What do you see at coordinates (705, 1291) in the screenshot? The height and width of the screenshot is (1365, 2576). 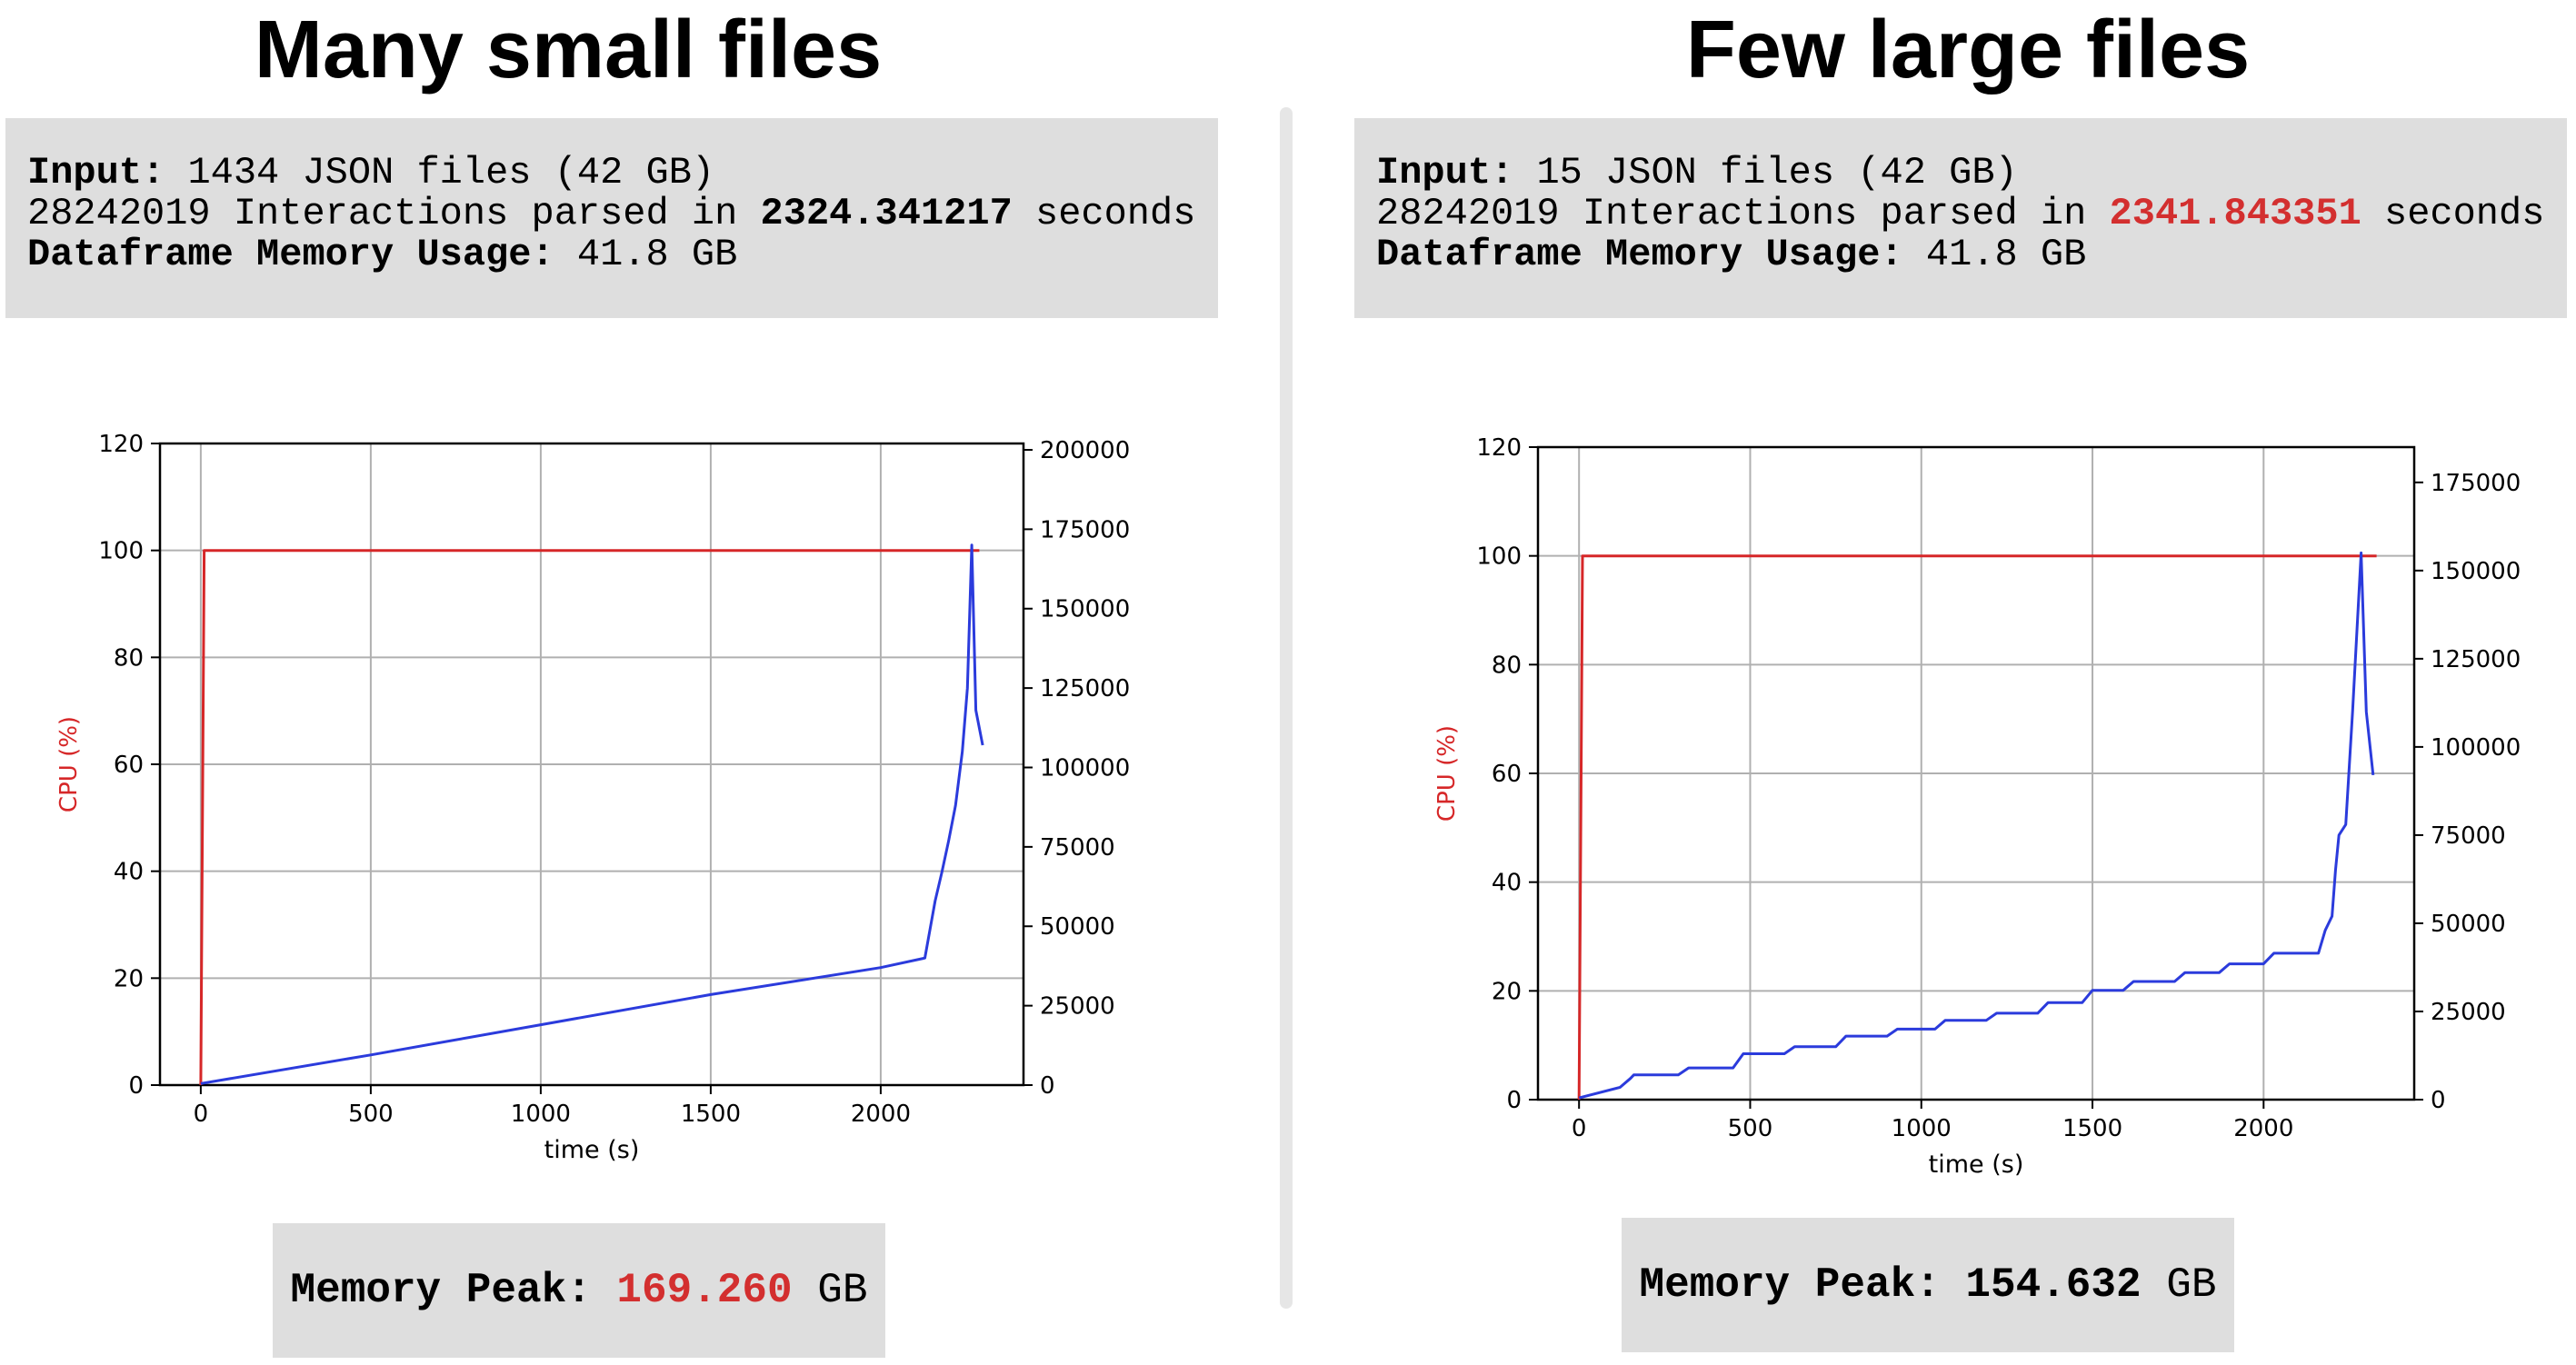 I see `memory-peak-value: 169.260` at bounding box center [705, 1291].